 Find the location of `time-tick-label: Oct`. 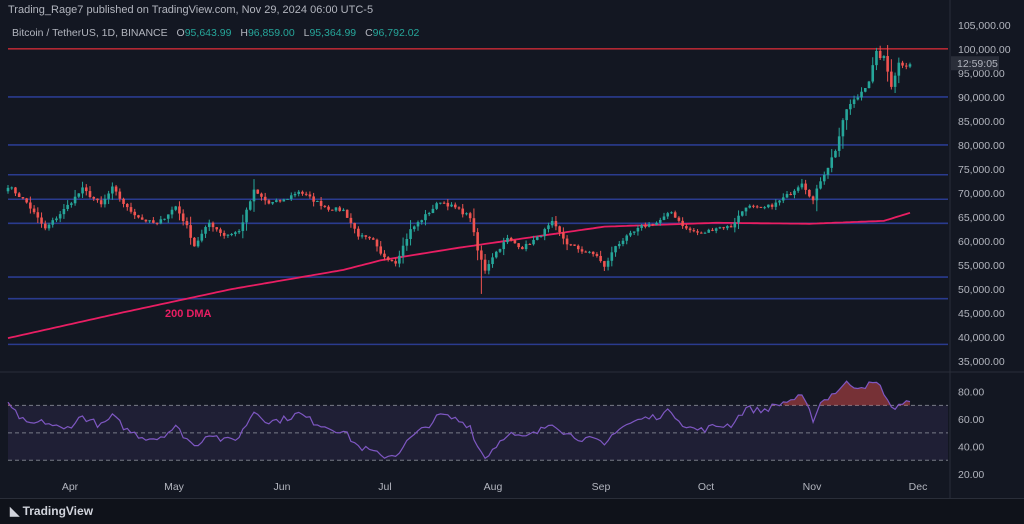

time-tick-label: Oct is located at coordinates (706, 487).